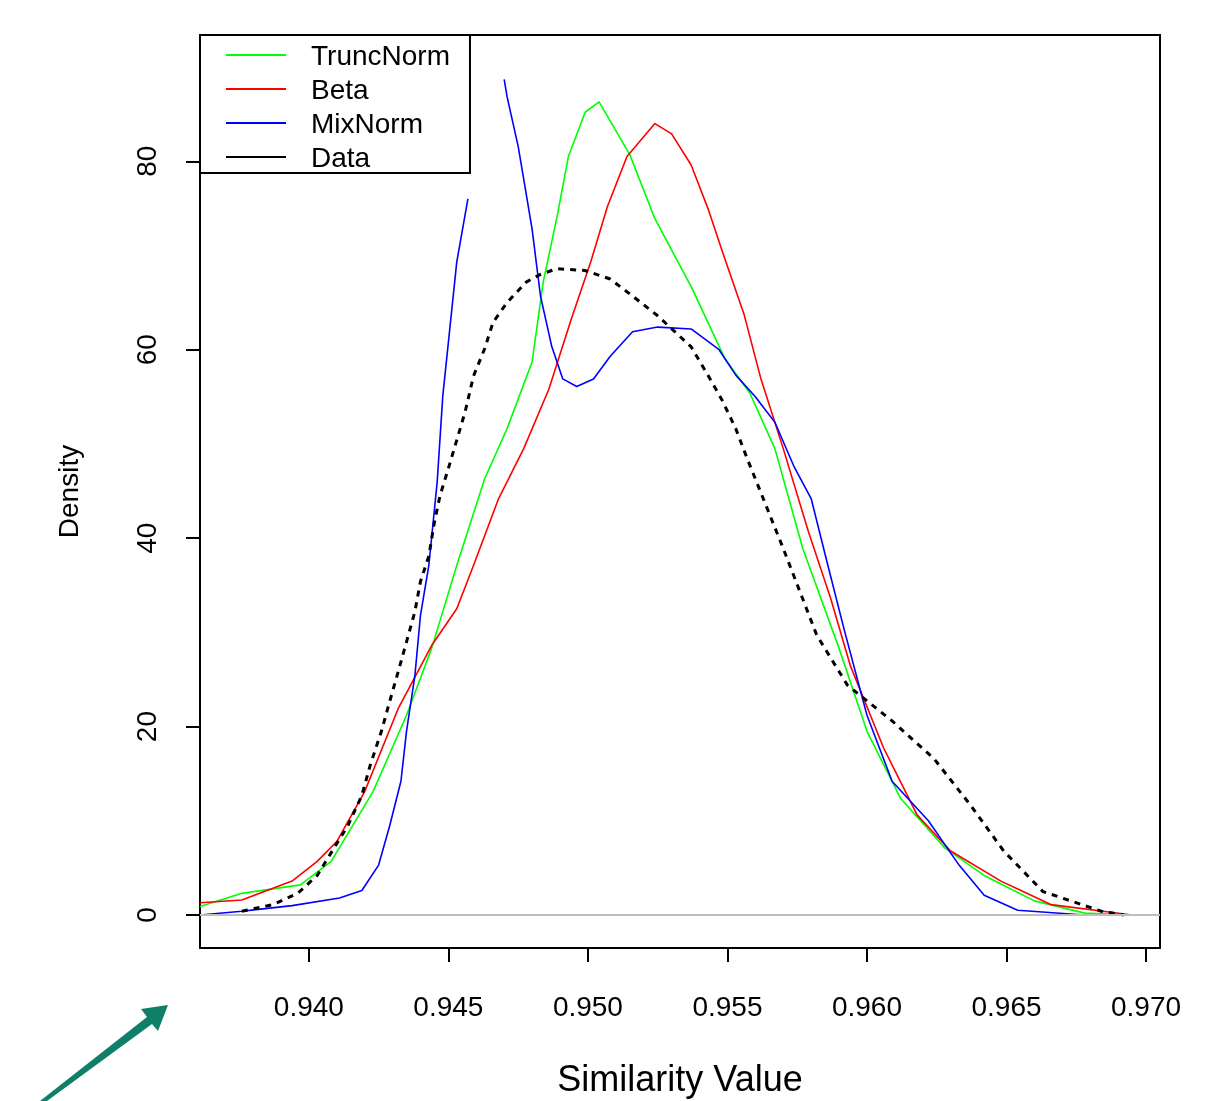 The width and height of the screenshot is (1221, 1101). I want to click on x-axis-title: Similarity Value, so click(680, 1078).